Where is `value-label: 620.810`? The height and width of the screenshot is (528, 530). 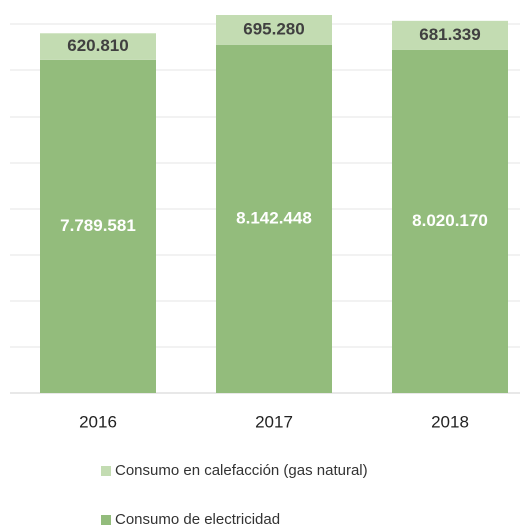 value-label: 620.810 is located at coordinates (97, 45).